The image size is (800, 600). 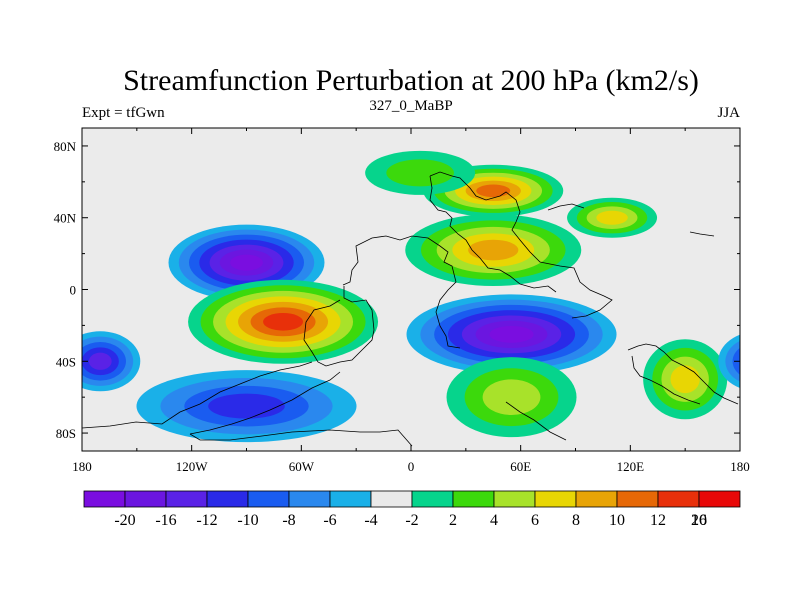 What do you see at coordinates (73, 290) in the screenshot?
I see `y-tick-label: 0` at bounding box center [73, 290].